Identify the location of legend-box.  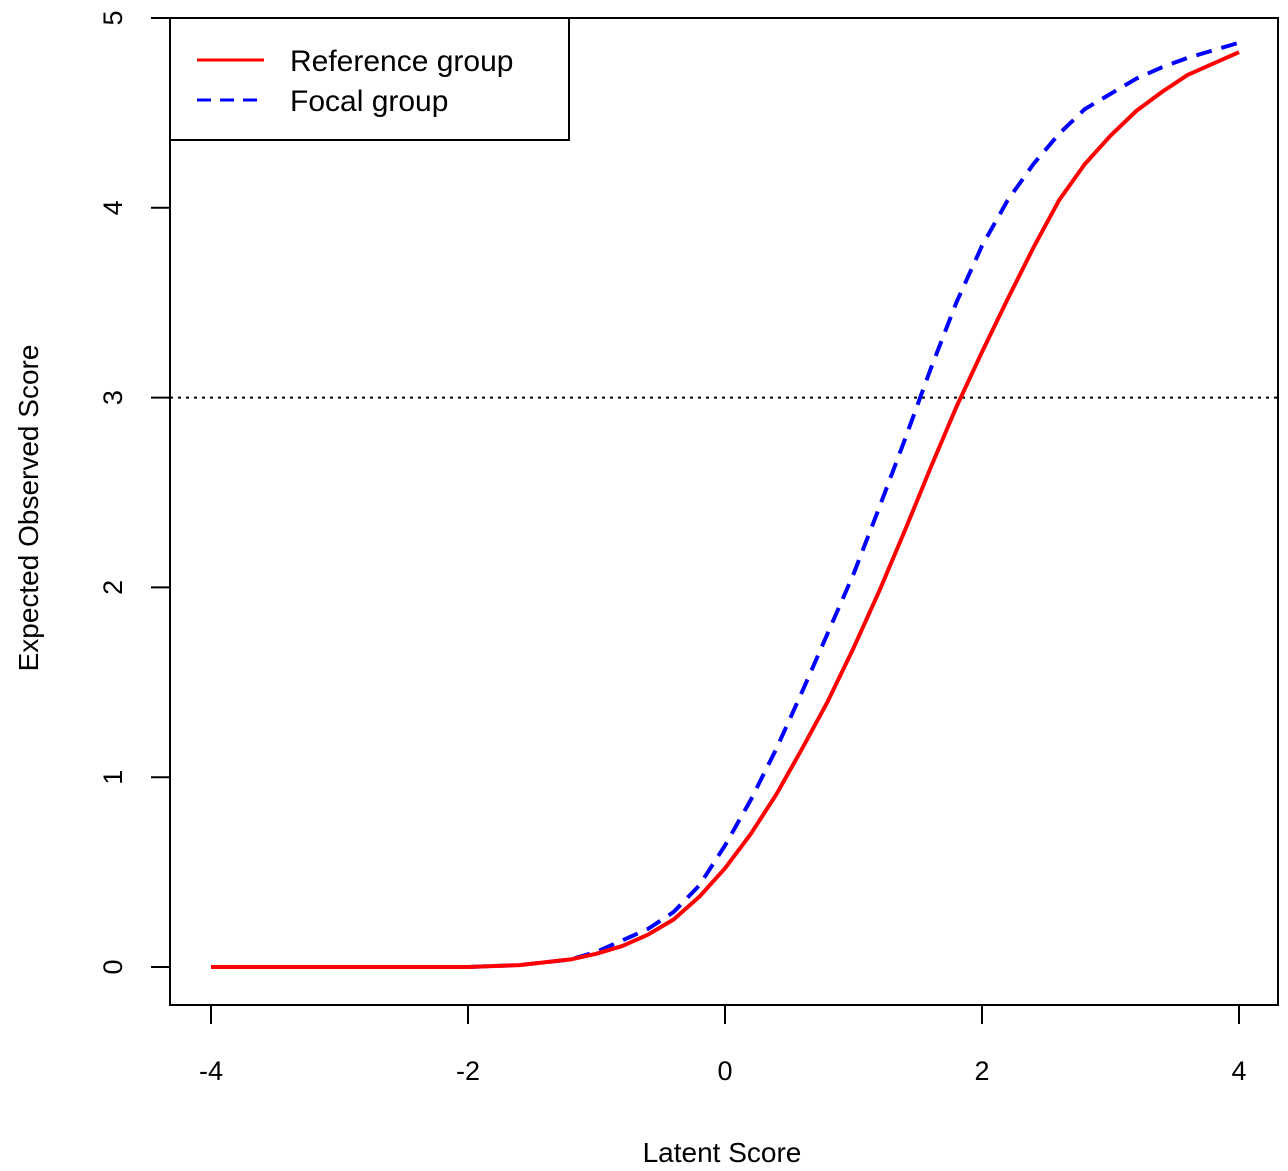
(369, 79).